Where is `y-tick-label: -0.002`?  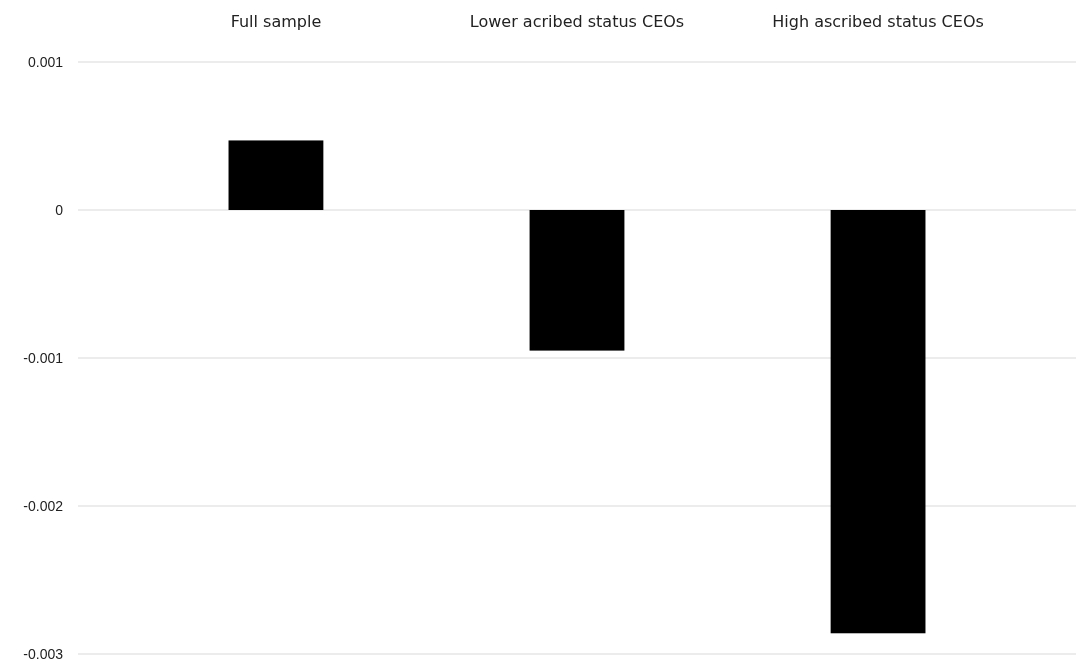
y-tick-label: -0.002 is located at coordinates (43, 505).